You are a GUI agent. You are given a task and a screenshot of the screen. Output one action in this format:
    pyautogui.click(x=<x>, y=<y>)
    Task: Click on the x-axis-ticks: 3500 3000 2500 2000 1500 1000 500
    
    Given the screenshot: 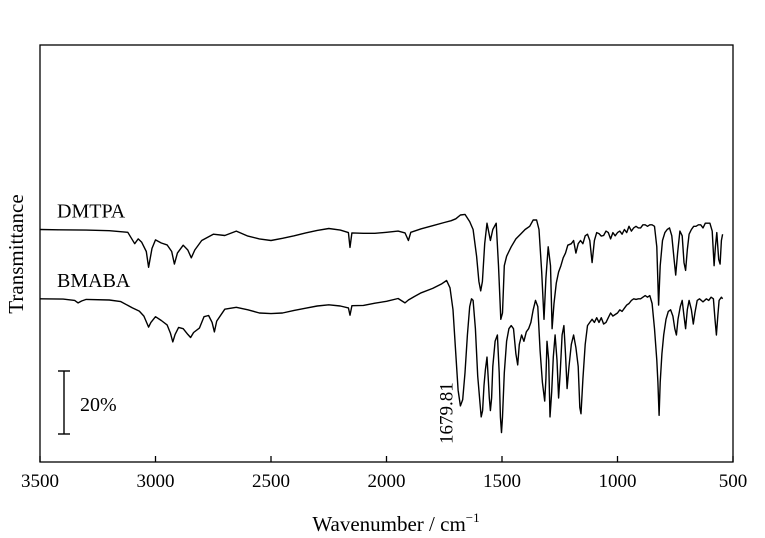 What is the action you would take?
    pyautogui.click(x=384, y=474)
    